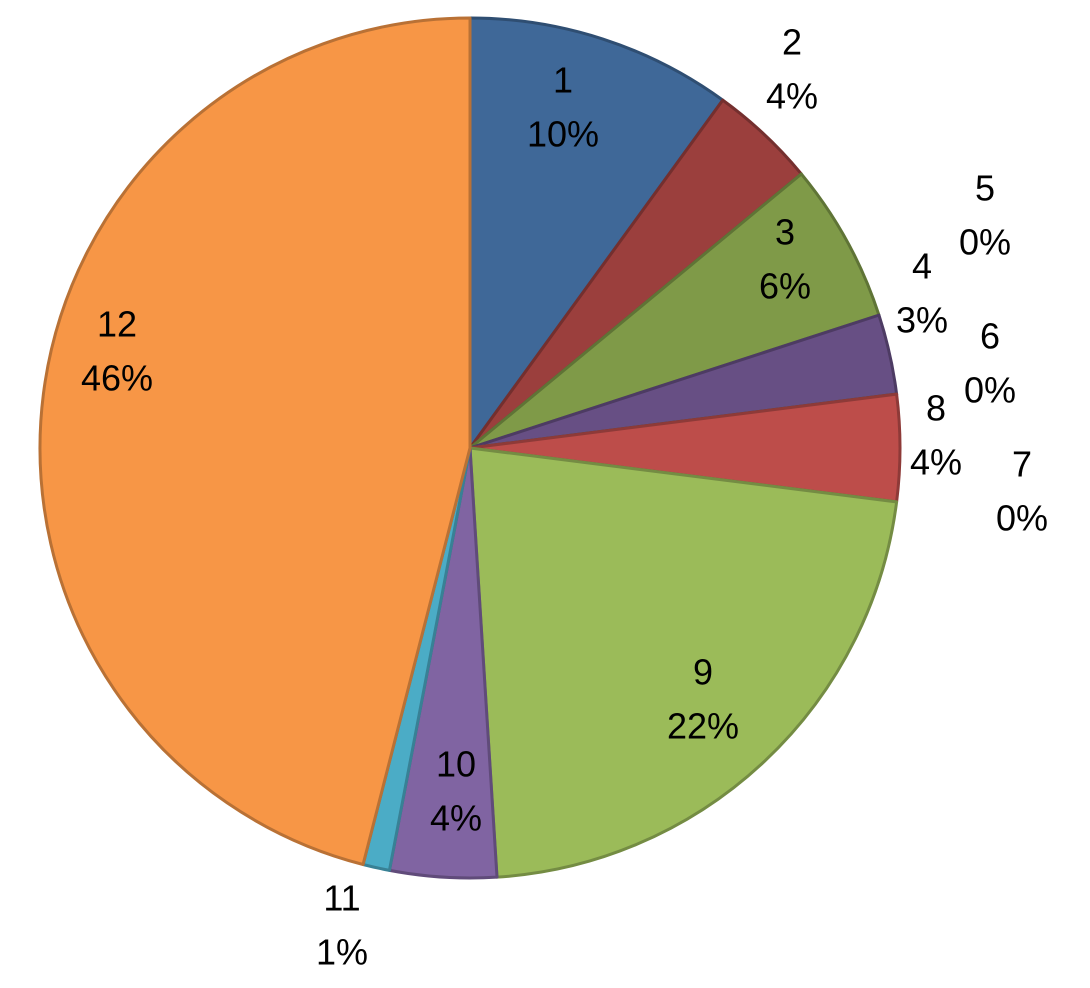 The image size is (1090, 988). What do you see at coordinates (563, 134) in the screenshot?
I see `slice-label-value: 10%` at bounding box center [563, 134].